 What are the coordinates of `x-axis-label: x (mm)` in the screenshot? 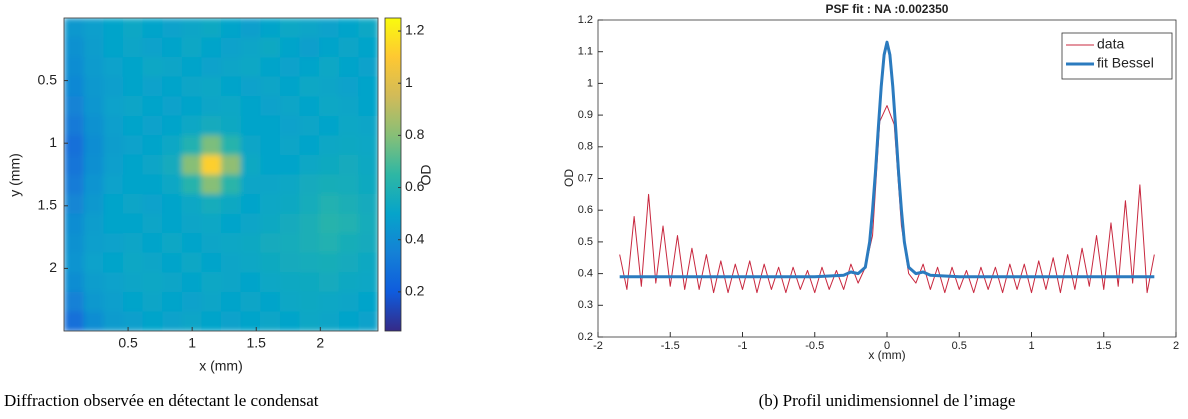 It's located at (886, 355).